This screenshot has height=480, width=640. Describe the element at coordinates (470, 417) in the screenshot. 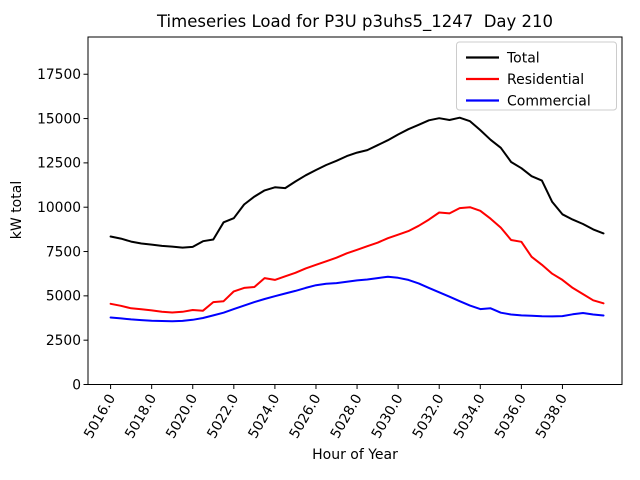

I see `x-tick-label: 5034.0` at that location.